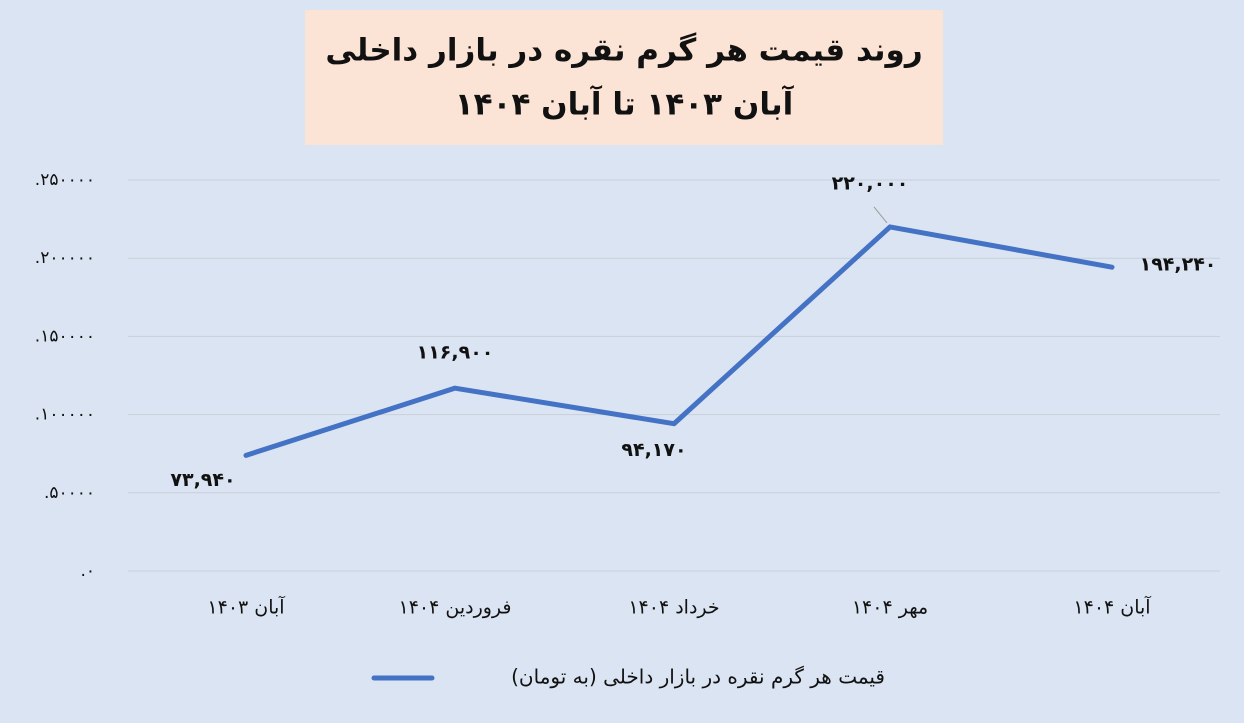 The image size is (1244, 723). What do you see at coordinates (65, 258) in the screenshot?
I see `y-tick-label: .۲۰۰۰۰۰` at bounding box center [65, 258].